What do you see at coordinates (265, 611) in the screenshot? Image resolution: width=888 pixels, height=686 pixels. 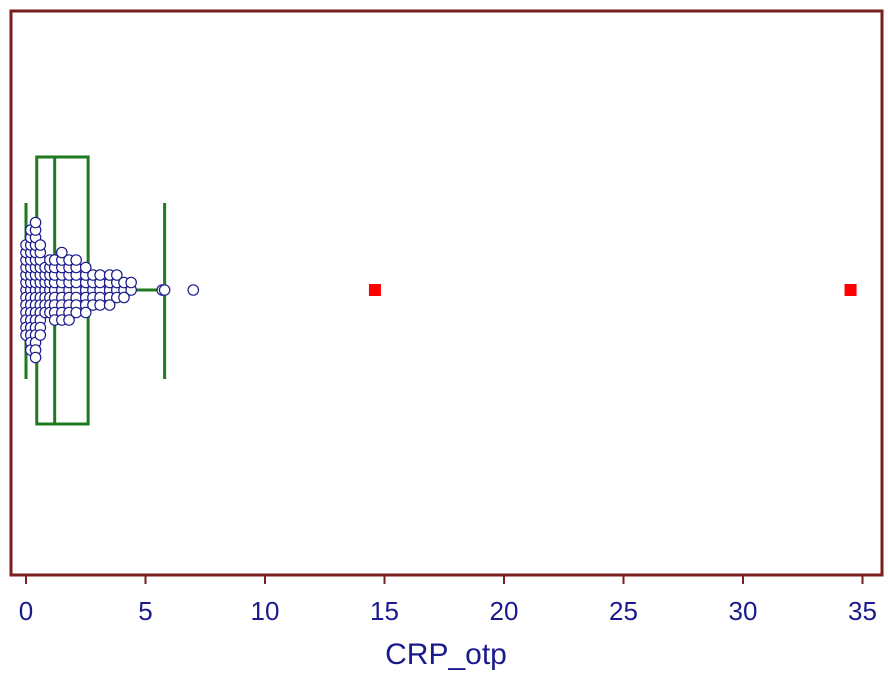 I see `x-tick-label: 10` at bounding box center [265, 611].